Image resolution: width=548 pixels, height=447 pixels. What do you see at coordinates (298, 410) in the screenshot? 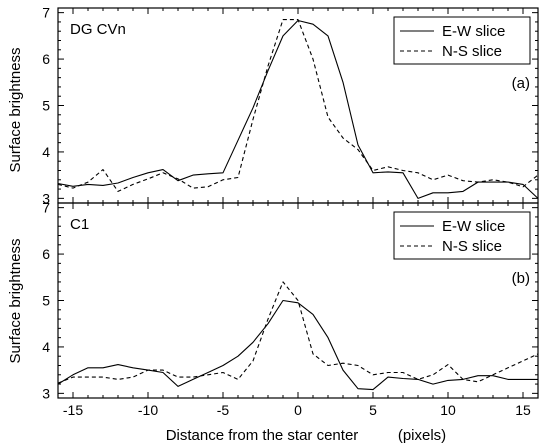
I see `x-tick-label: 0` at bounding box center [298, 410].